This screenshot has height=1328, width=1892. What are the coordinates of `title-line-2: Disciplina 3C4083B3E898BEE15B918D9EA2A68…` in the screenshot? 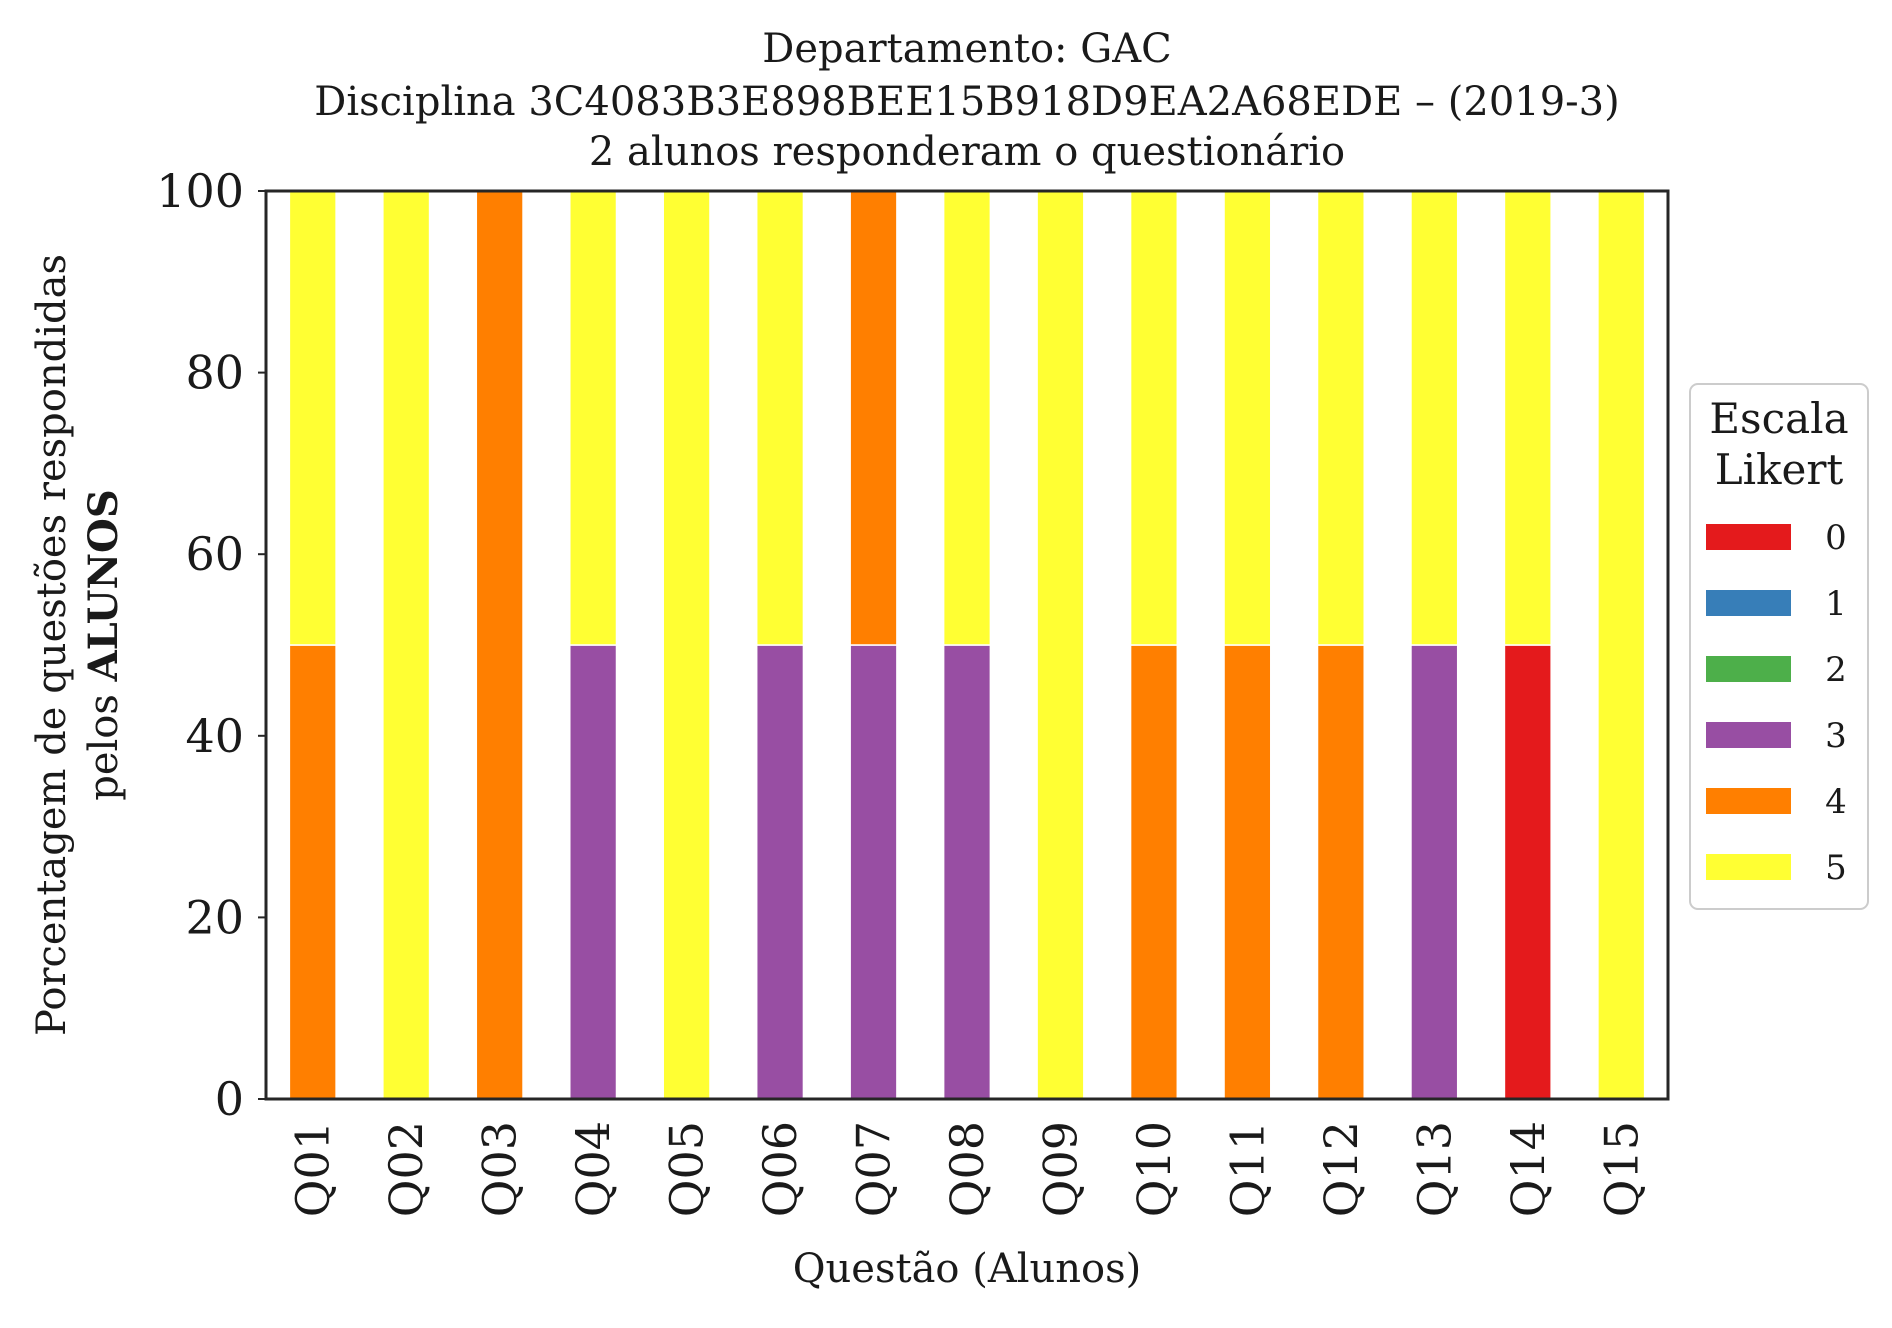 It's located at (967, 102).